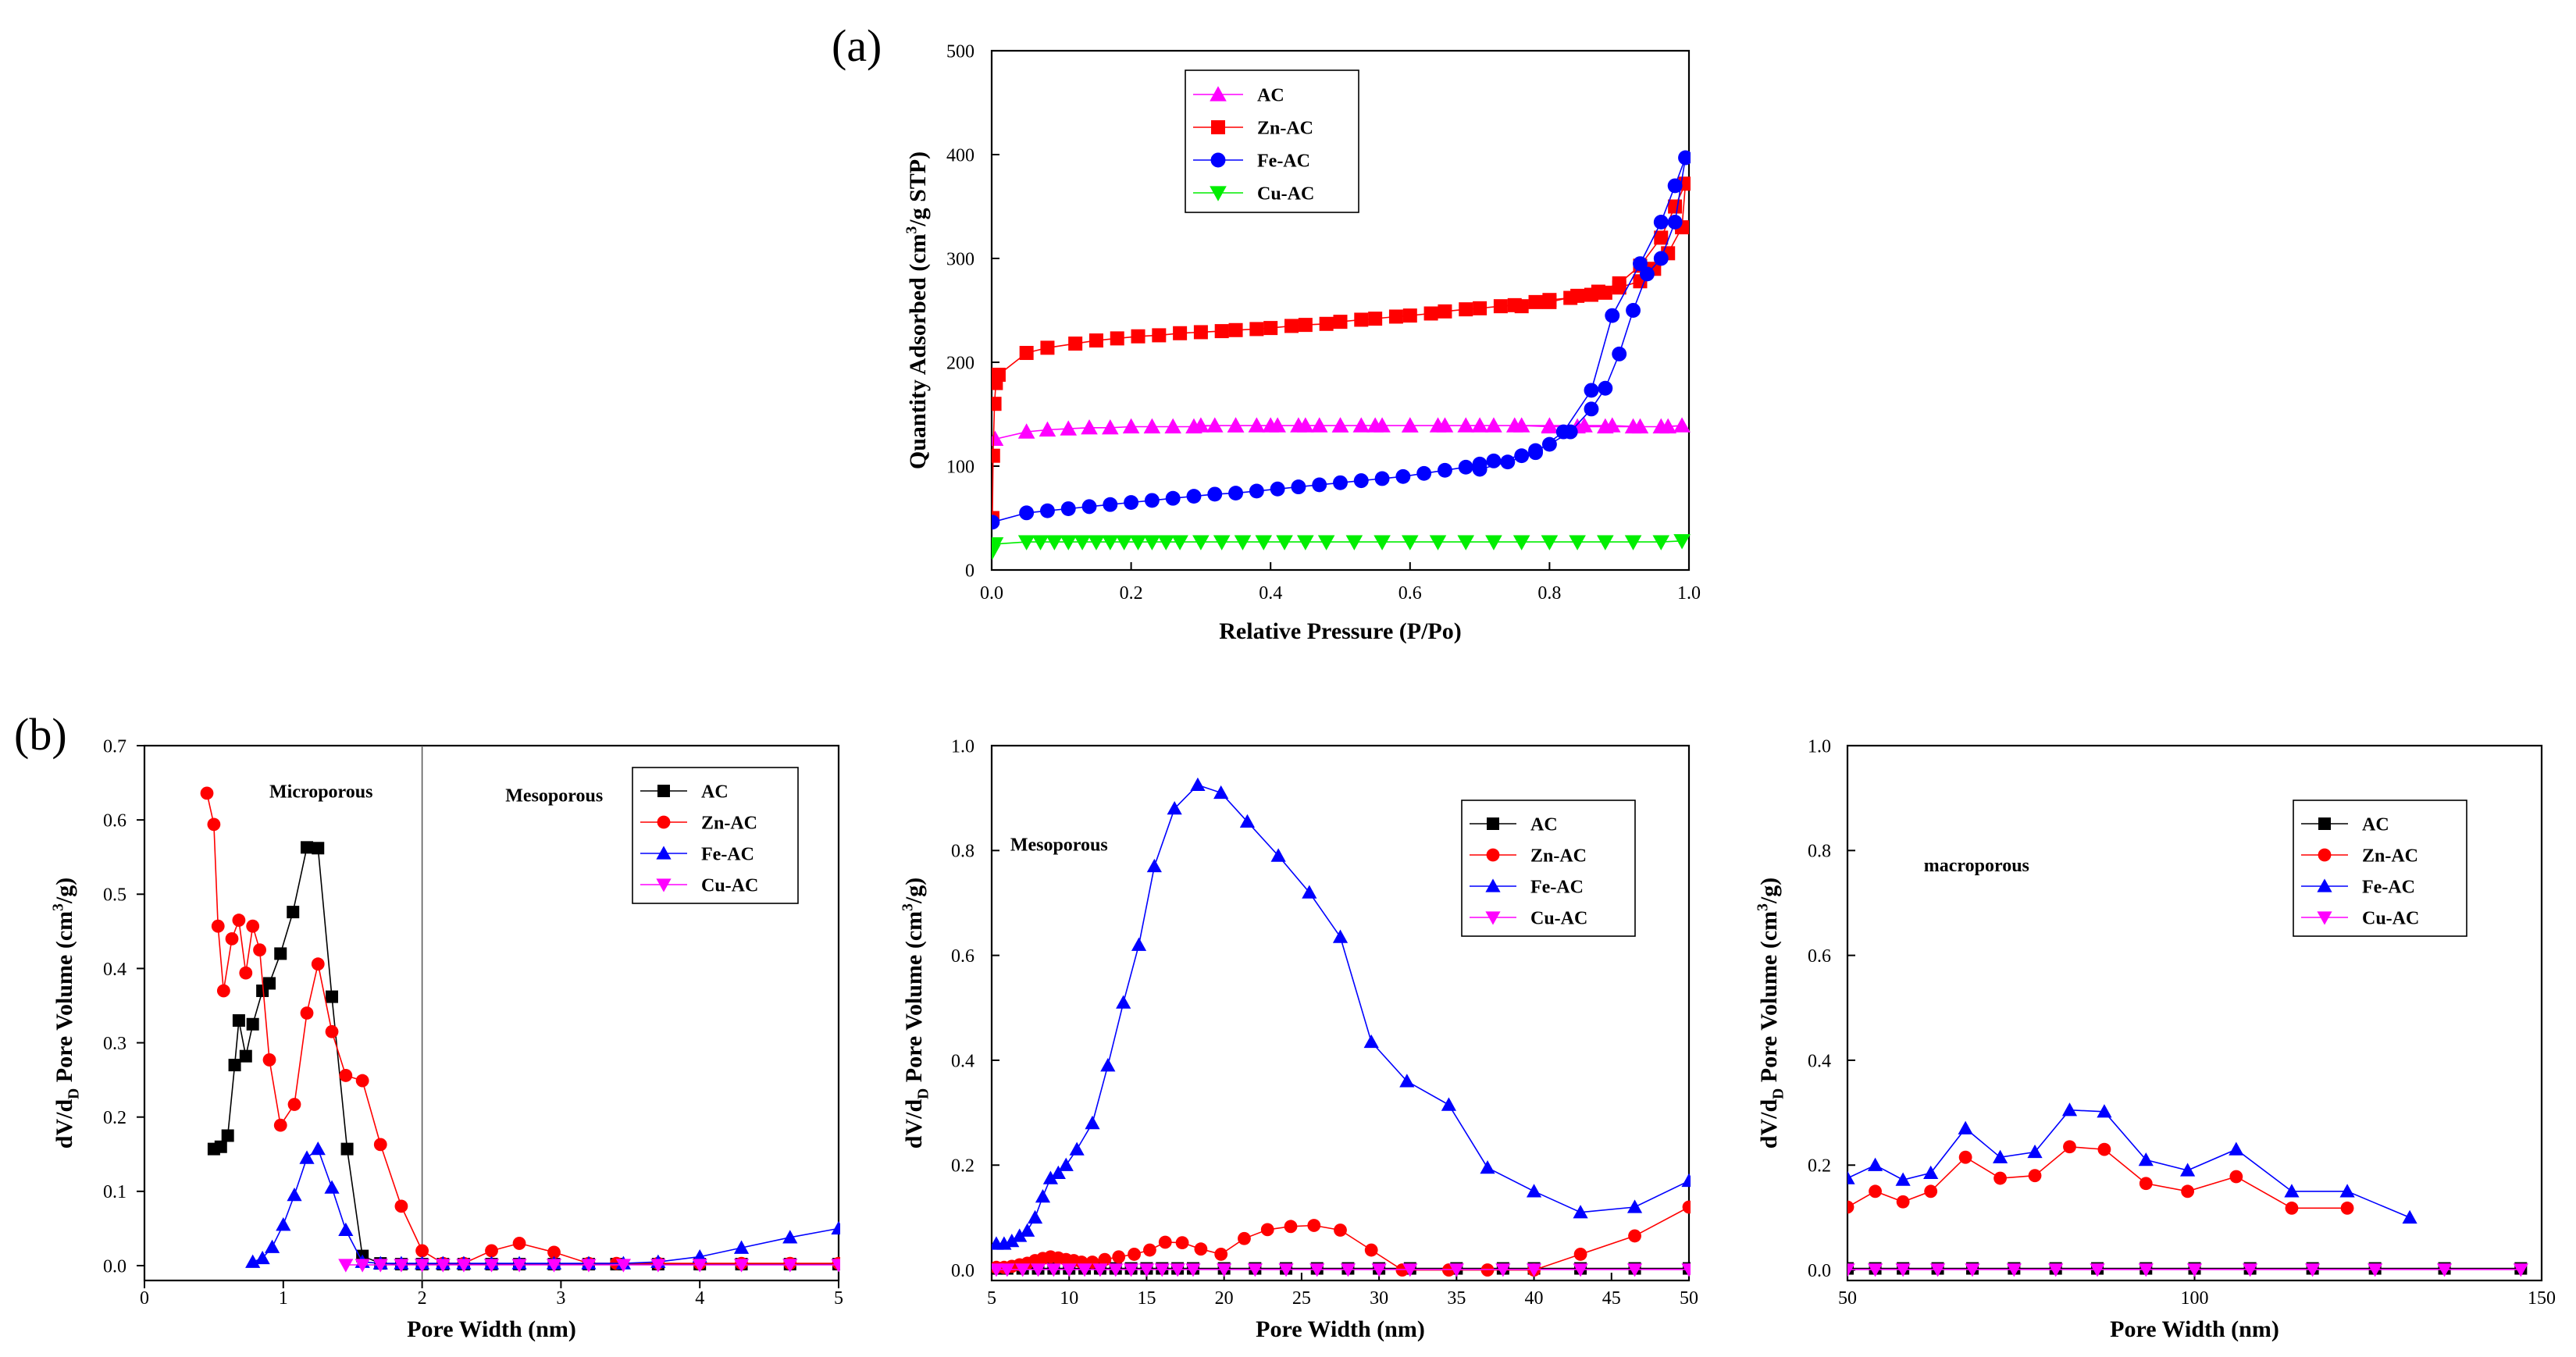 The height and width of the screenshot is (1357, 2576). I want to click on x-axis-label: Pore Width (nm), so click(2194, 1329).